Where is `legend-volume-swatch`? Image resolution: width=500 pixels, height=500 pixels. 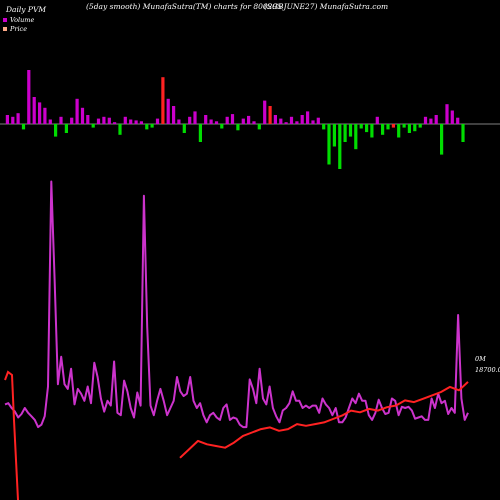 legend-volume-swatch is located at coordinates (5, 20).